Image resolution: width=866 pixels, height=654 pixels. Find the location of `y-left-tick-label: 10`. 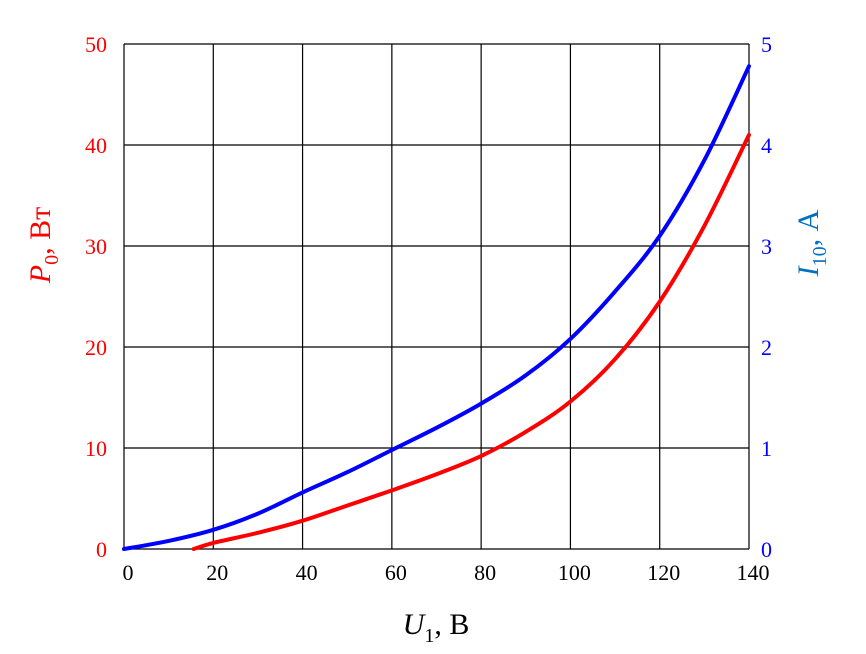

y-left-tick-label: 10 is located at coordinates (96, 448).